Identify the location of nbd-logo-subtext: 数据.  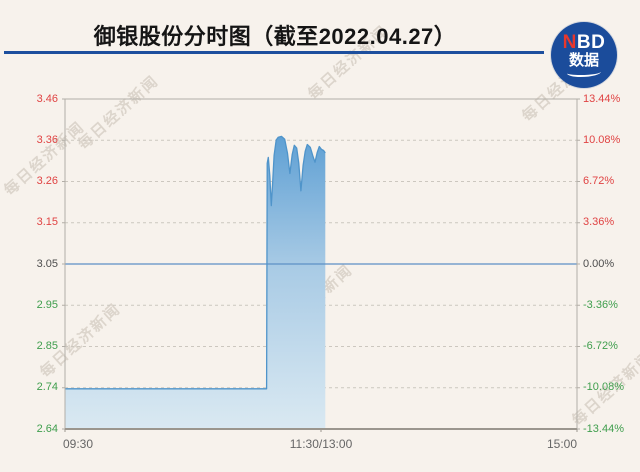
(583, 60).